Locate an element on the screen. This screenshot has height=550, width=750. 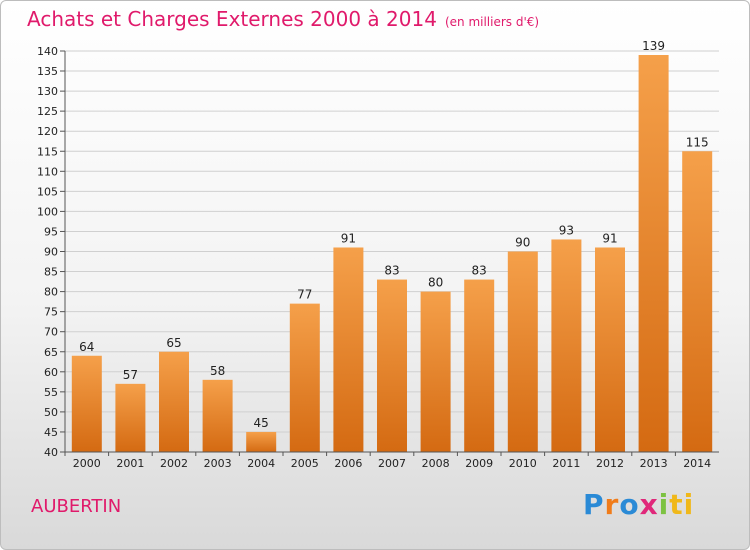
value-label-2012: 91 is located at coordinates (609, 238).